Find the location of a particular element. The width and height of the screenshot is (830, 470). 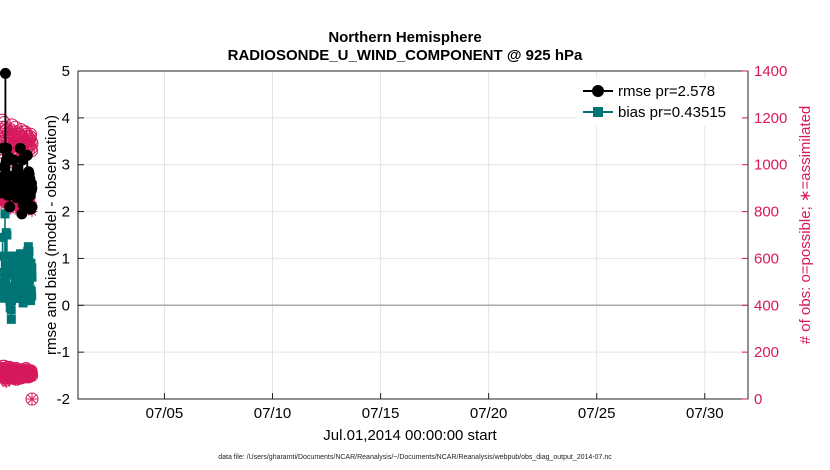

y-tick-label: 3 is located at coordinates (66, 165).